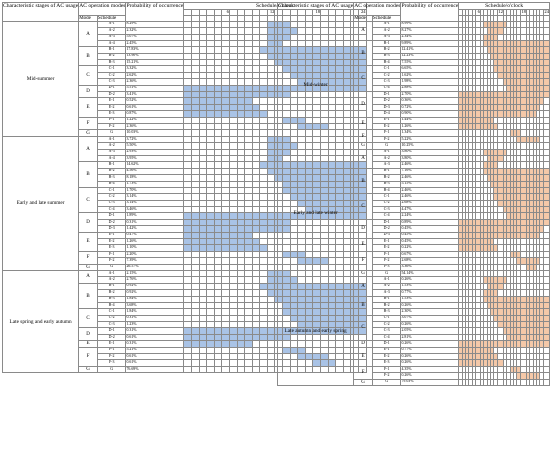 The height and width of the screenshot is (473, 550). I want to click on mode-label: D, so click(363, 229).